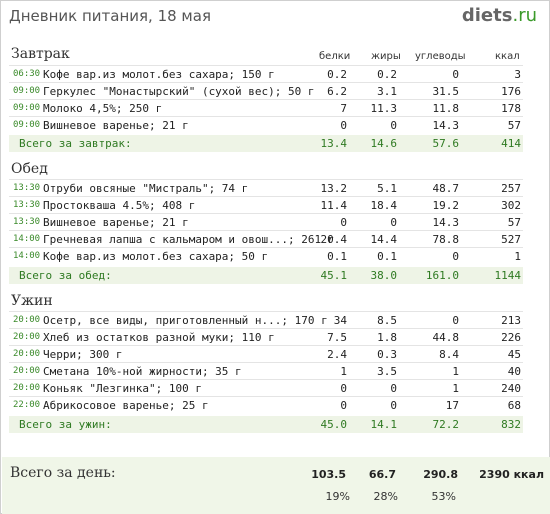  What do you see at coordinates (446, 188) in the screenshot?
I see `food-carbs: 48.7` at bounding box center [446, 188].